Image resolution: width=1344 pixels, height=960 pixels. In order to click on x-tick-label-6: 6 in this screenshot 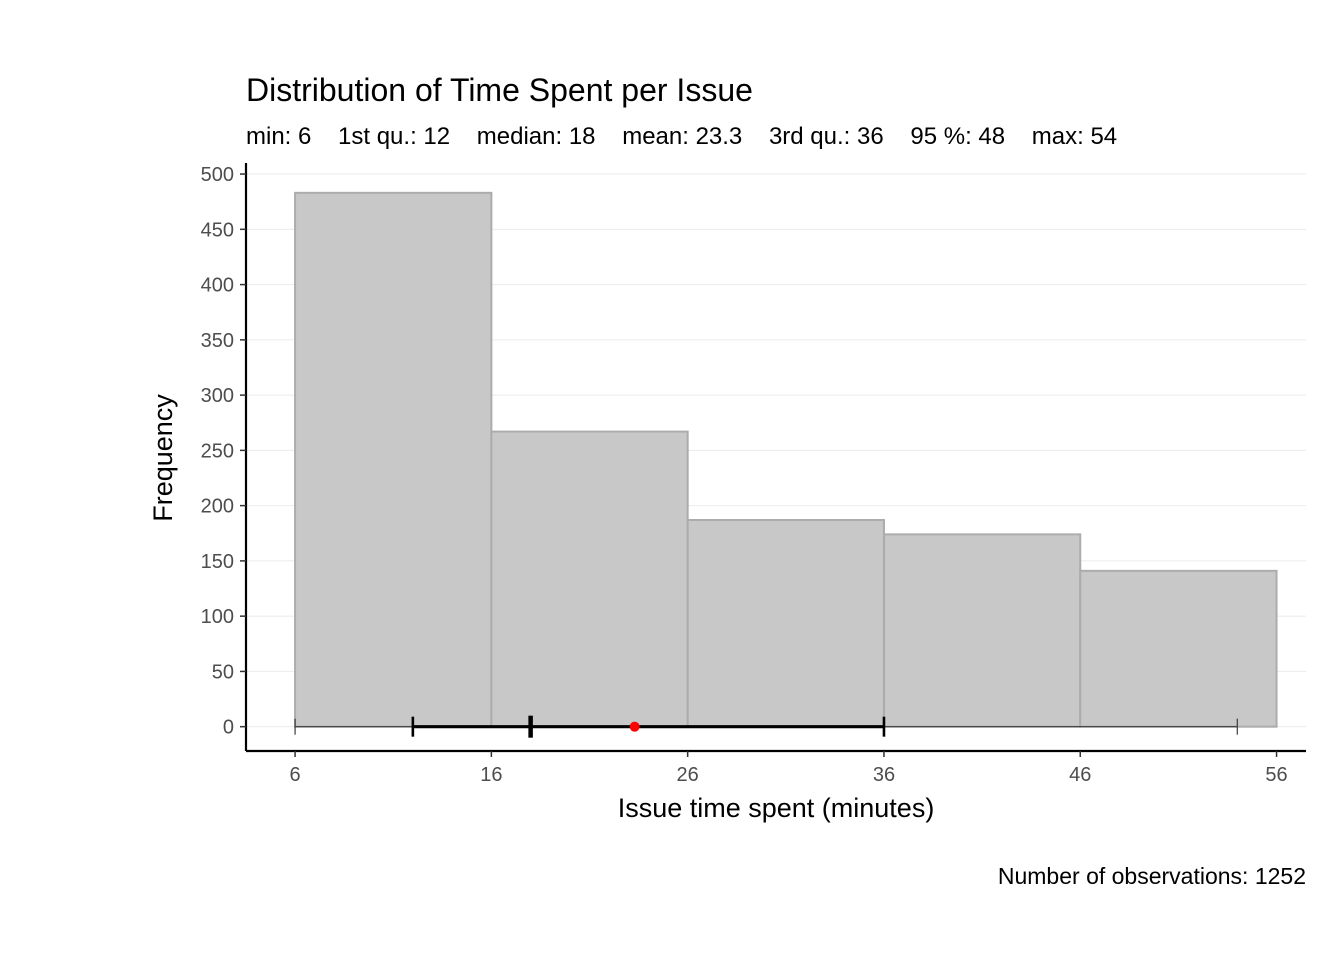, I will do `click(295, 775)`.